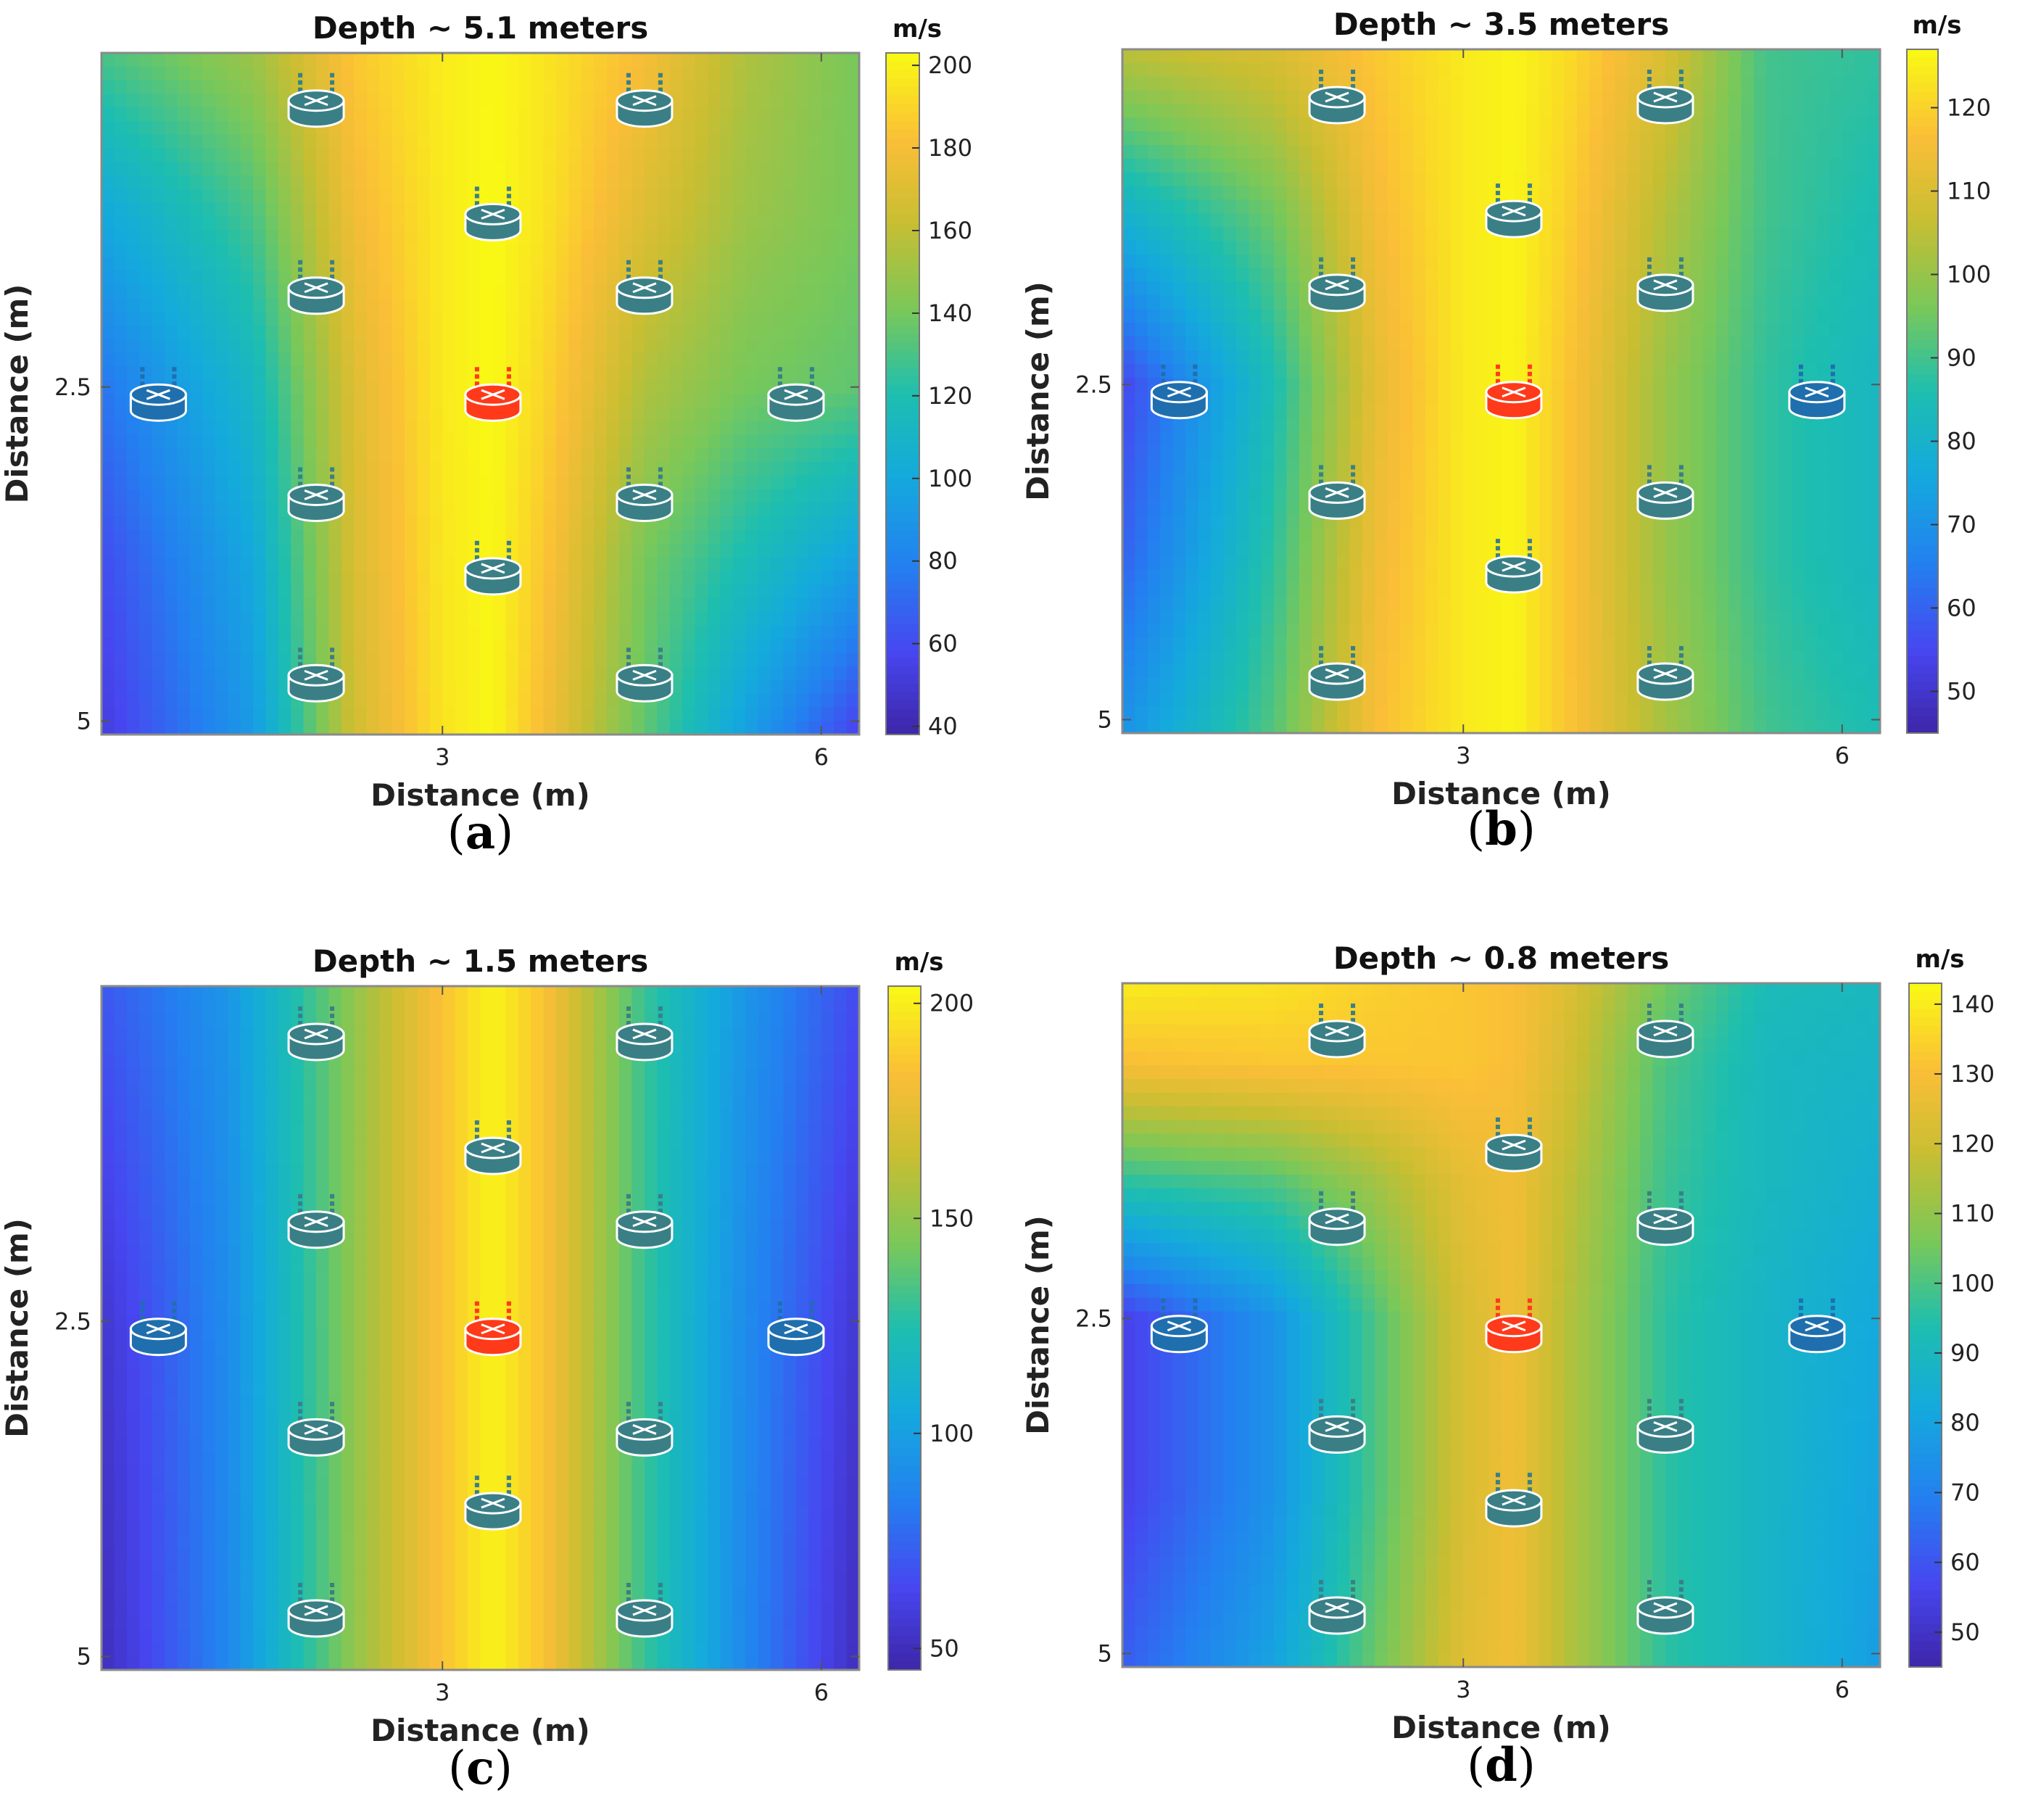 The width and height of the screenshot is (2033, 1820). What do you see at coordinates (902, 109) in the screenshot?
I see `colorbar-segment` at bounding box center [902, 109].